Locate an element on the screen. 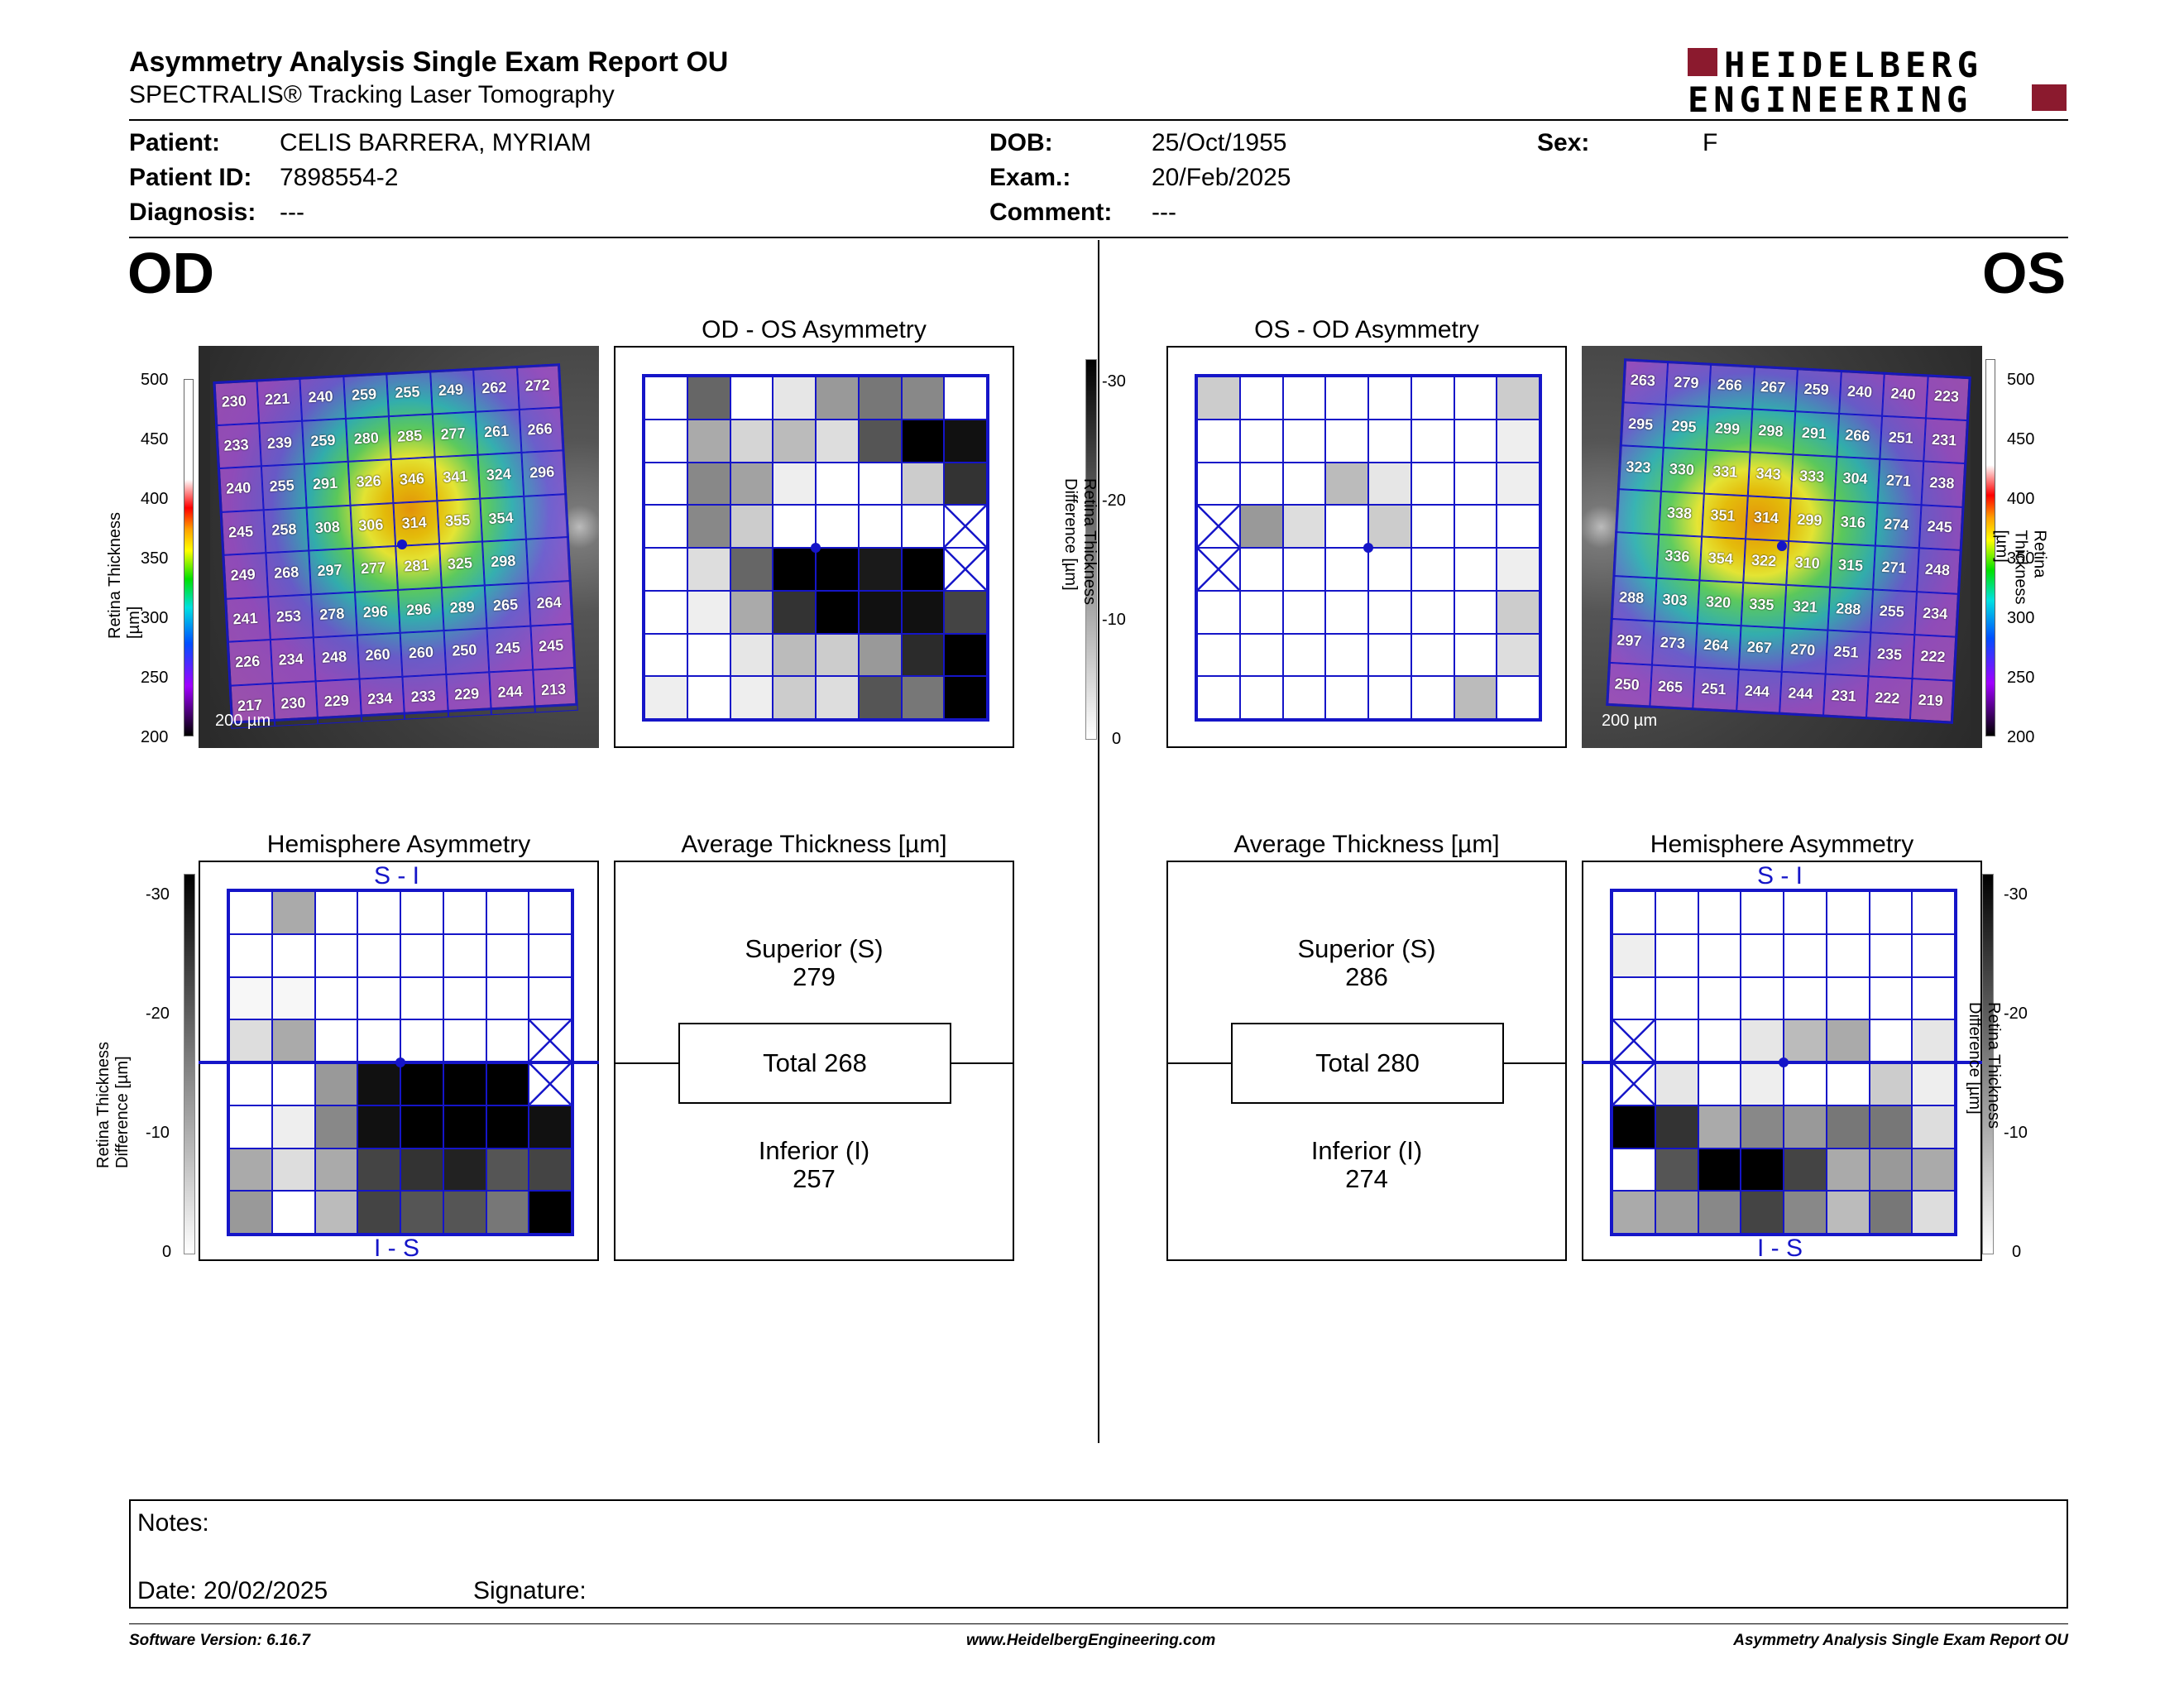 This screenshot has width=2184, height=1688. os-thickness-value: 264 is located at coordinates (1716, 645).